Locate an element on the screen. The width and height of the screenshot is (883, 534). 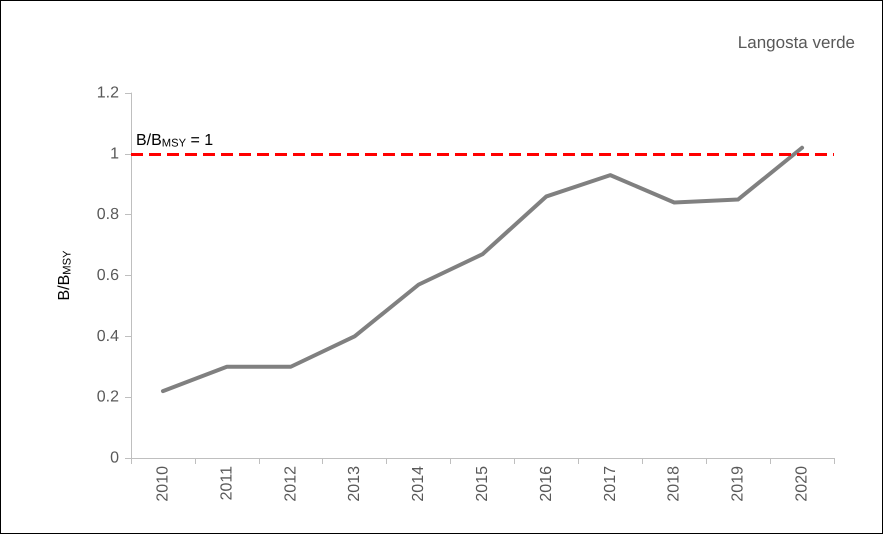
y-tick-label: 0.8 is located at coordinates (108, 215).